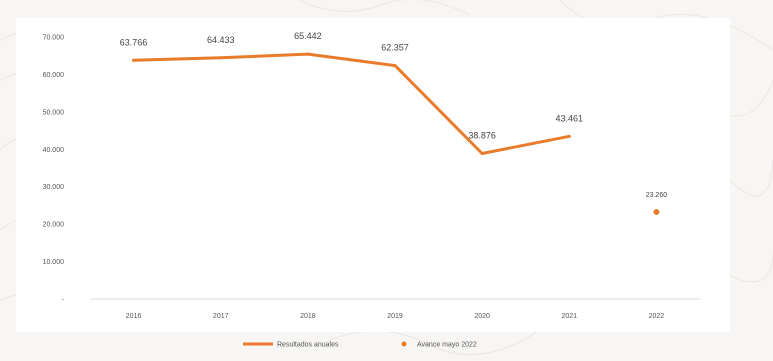 The height and width of the screenshot is (361, 773). Describe the element at coordinates (134, 316) in the screenshot. I see `x-tick-label: 2016` at that location.